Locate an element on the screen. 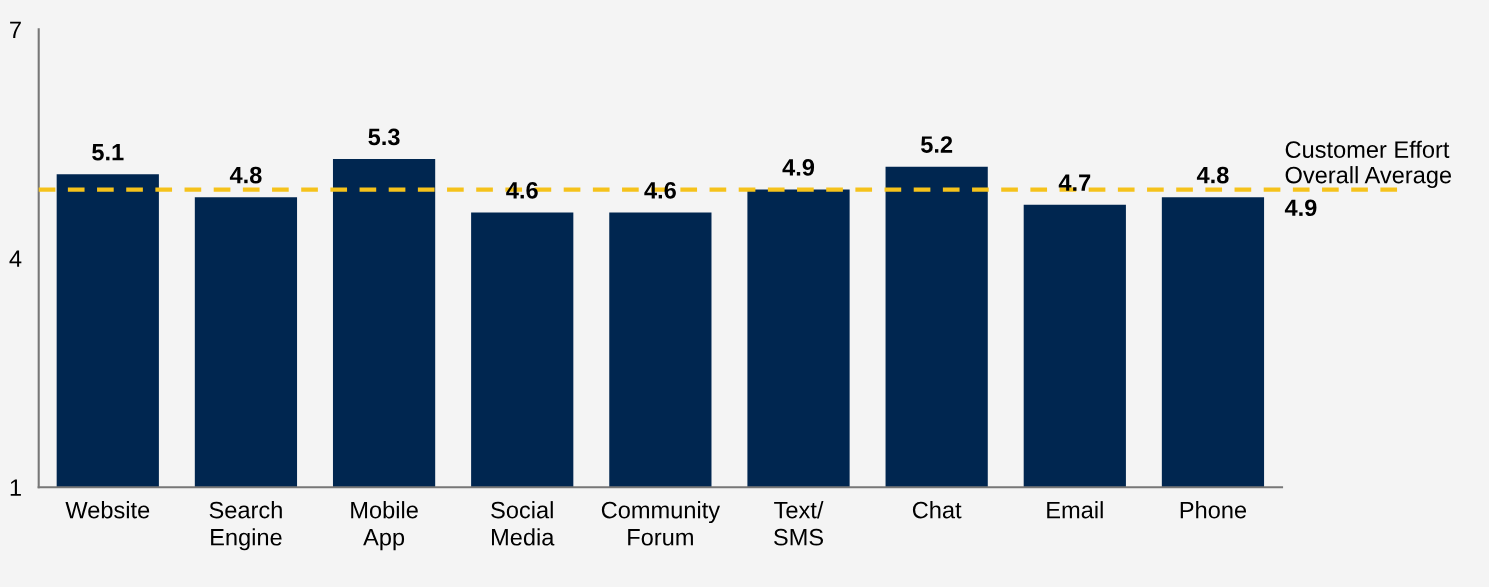 This screenshot has width=1489, height=587. ref-line-label: Customer Effort Overall Average 4.9 is located at coordinates (1368, 178).